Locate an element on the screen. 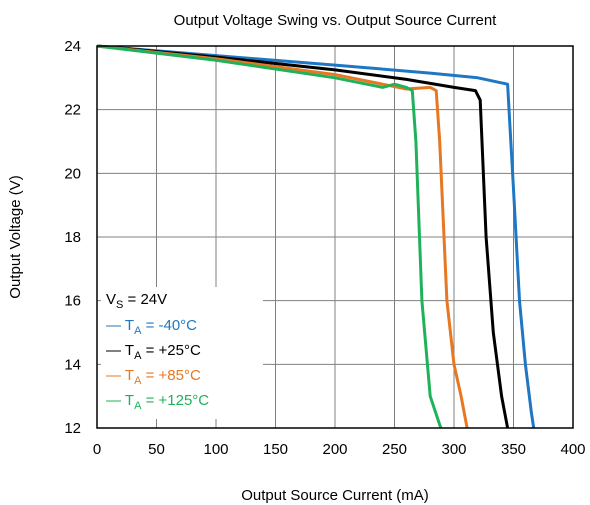  y-tick-label: 16 is located at coordinates (72, 301).